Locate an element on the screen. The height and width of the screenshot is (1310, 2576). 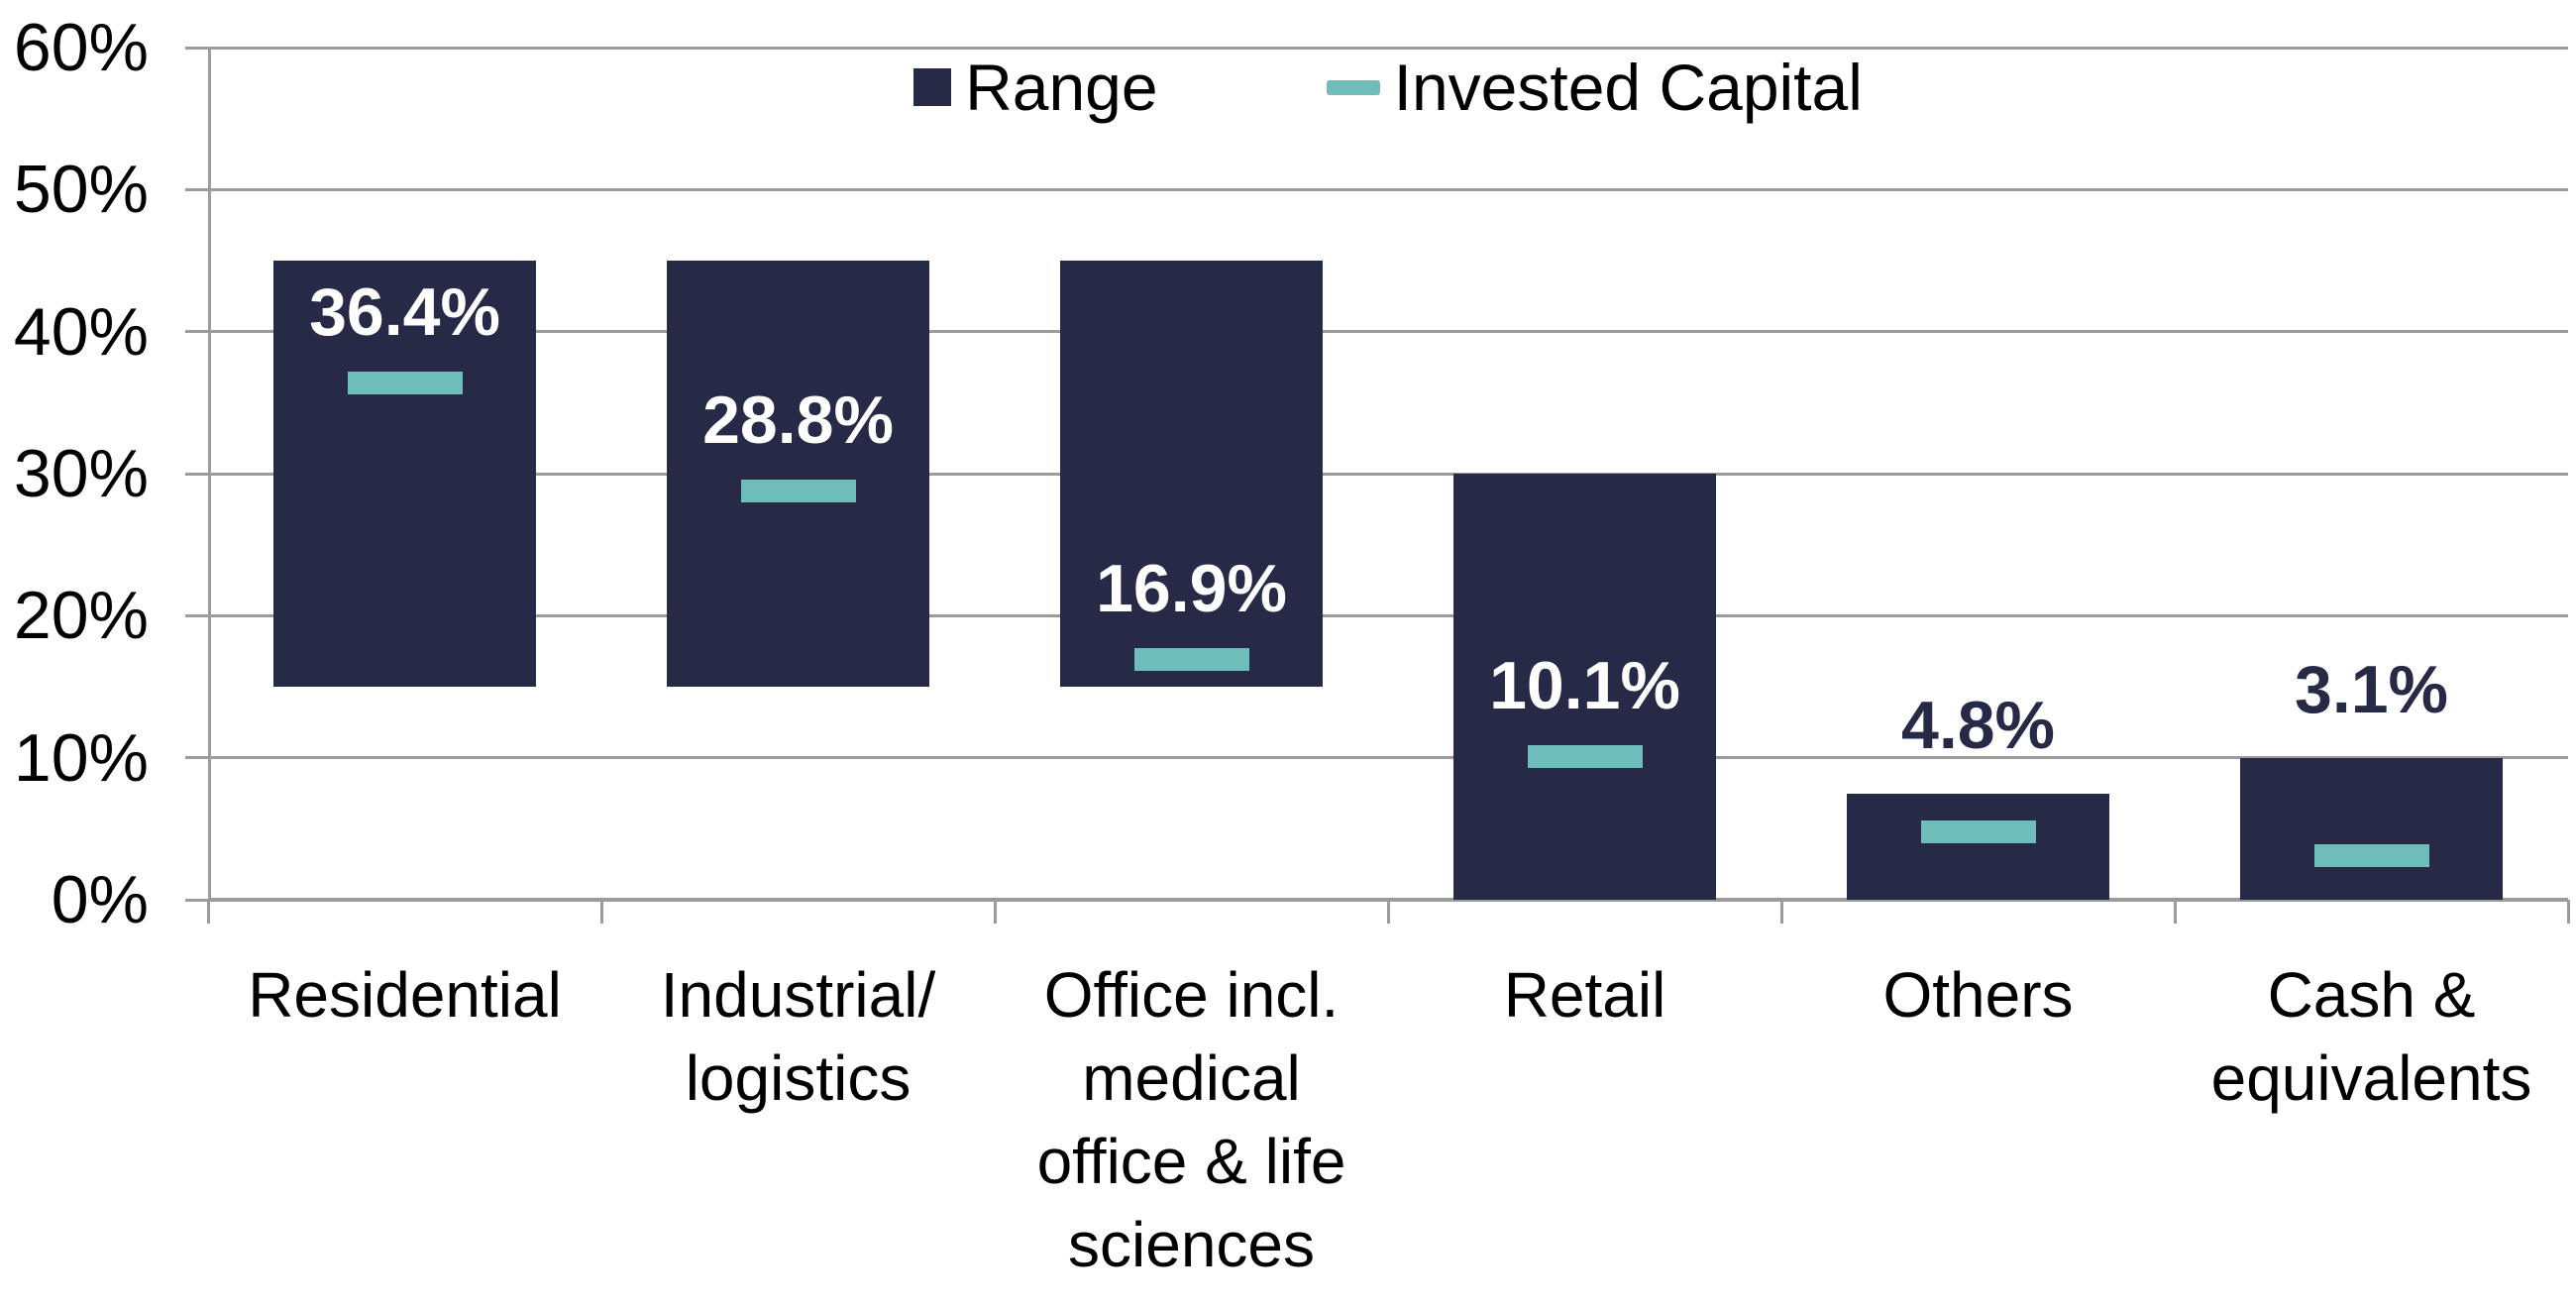
legend-invested-capital-label: Invested Capital is located at coordinates (1628, 87).